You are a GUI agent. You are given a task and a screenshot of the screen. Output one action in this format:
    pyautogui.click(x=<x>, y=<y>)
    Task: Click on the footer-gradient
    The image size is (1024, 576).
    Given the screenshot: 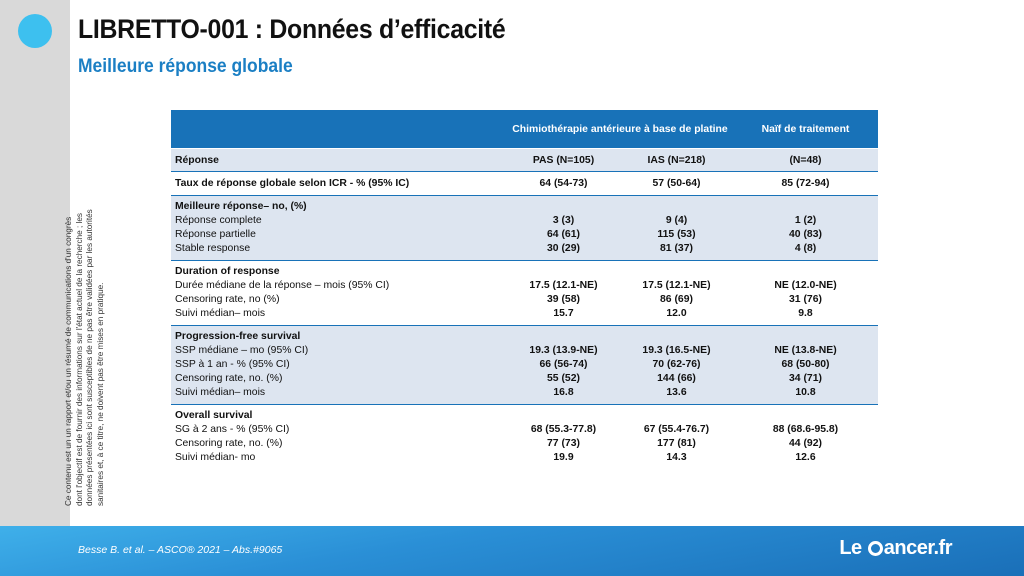 What is the action you would take?
    pyautogui.click(x=512, y=551)
    